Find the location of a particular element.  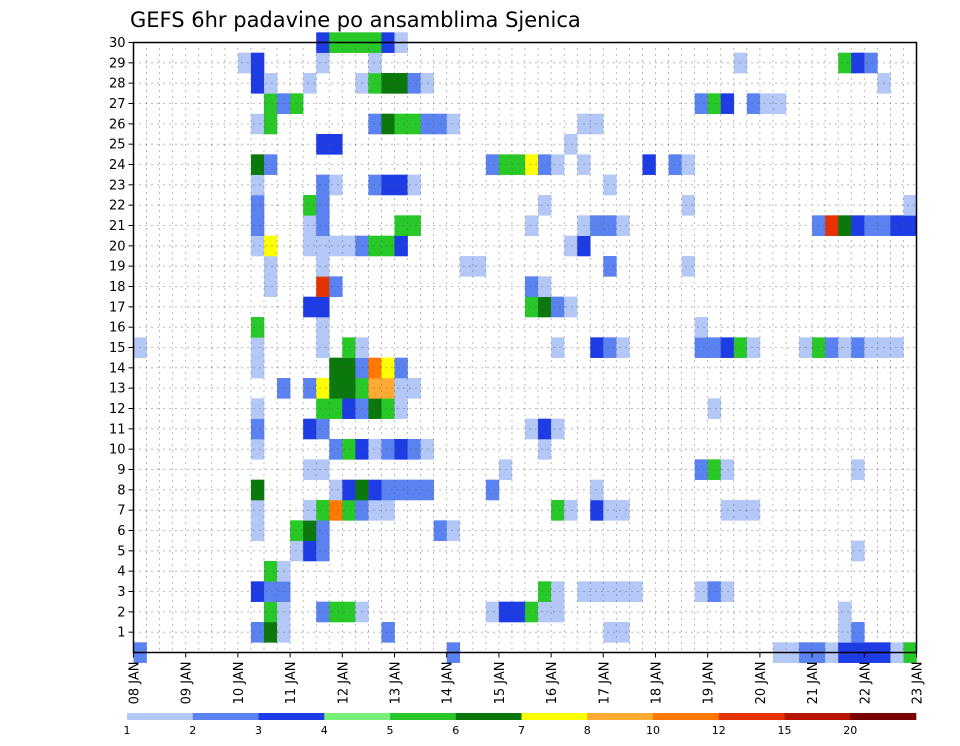

y-tick-label: 30 is located at coordinates (117, 43).